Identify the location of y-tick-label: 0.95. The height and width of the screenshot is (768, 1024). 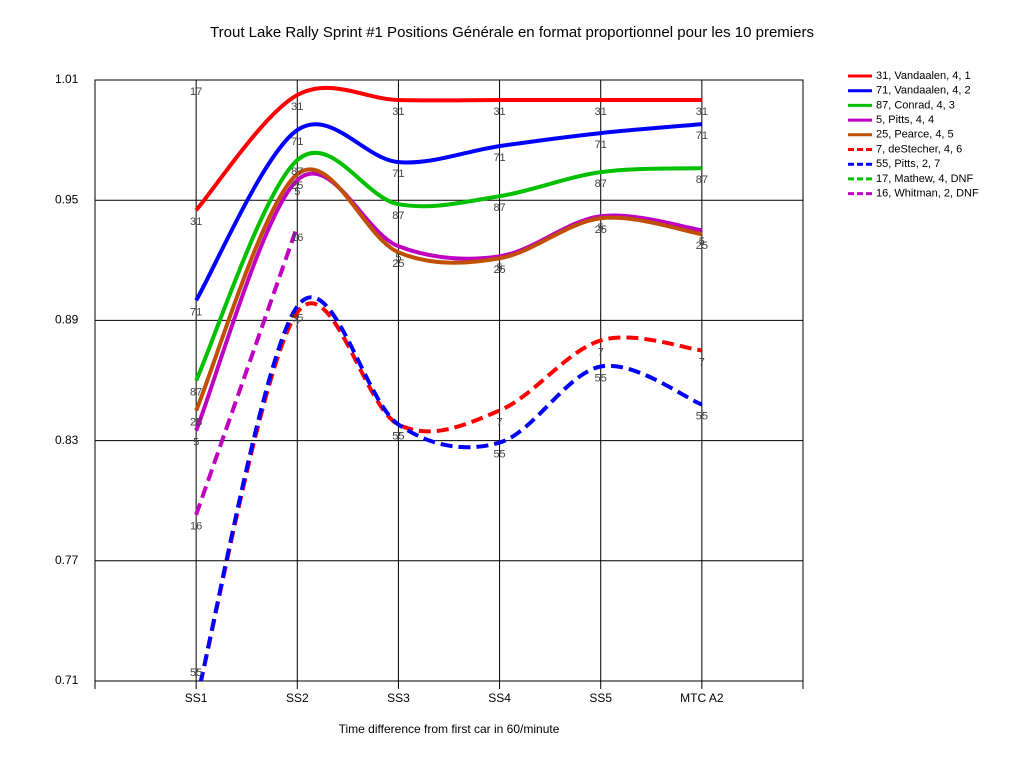
(67, 199).